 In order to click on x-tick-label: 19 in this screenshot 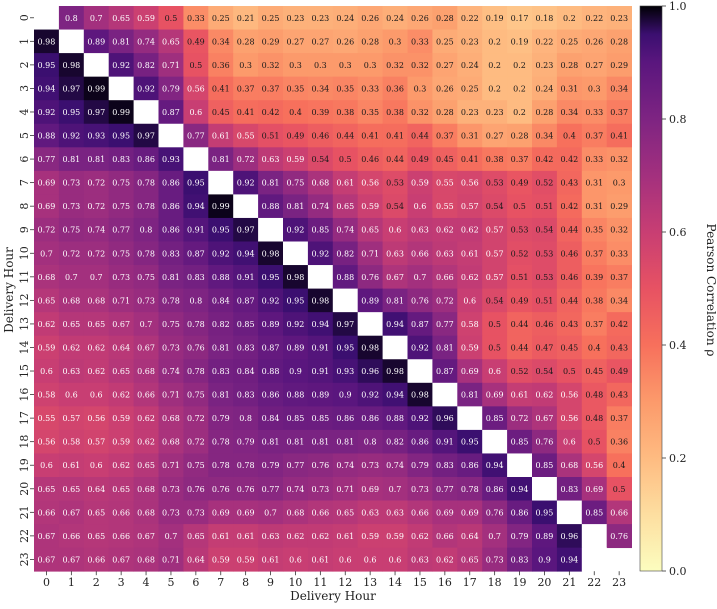, I will do `click(520, 582)`.